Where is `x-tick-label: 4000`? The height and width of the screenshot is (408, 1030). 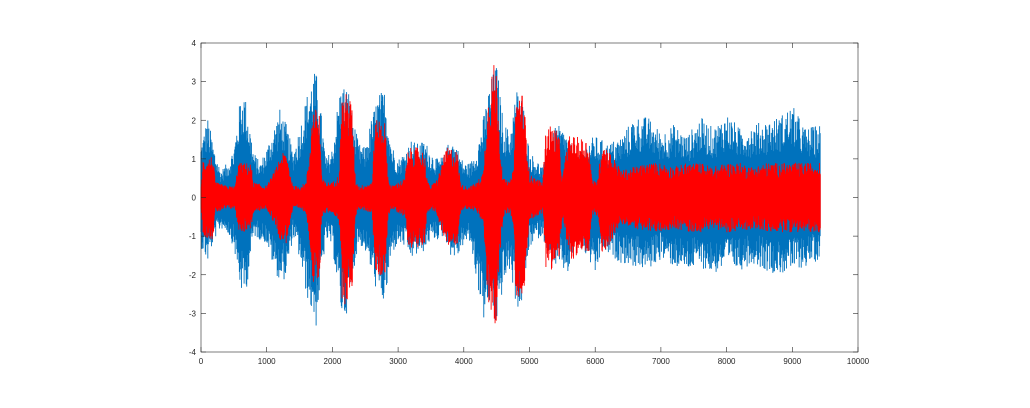
x-tick-label: 4000 is located at coordinates (464, 361).